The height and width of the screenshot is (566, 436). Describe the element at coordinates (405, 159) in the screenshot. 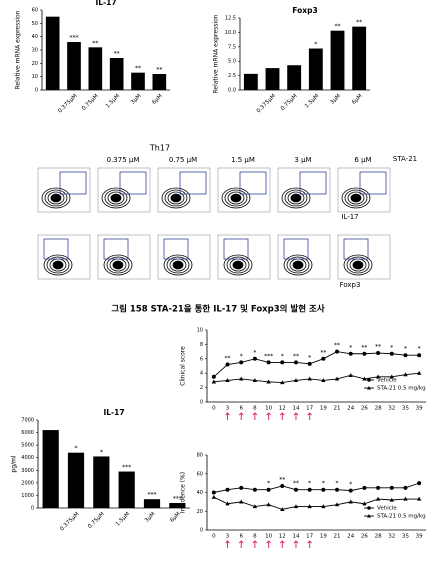

I see `flow-treatment: STA-21` at that location.